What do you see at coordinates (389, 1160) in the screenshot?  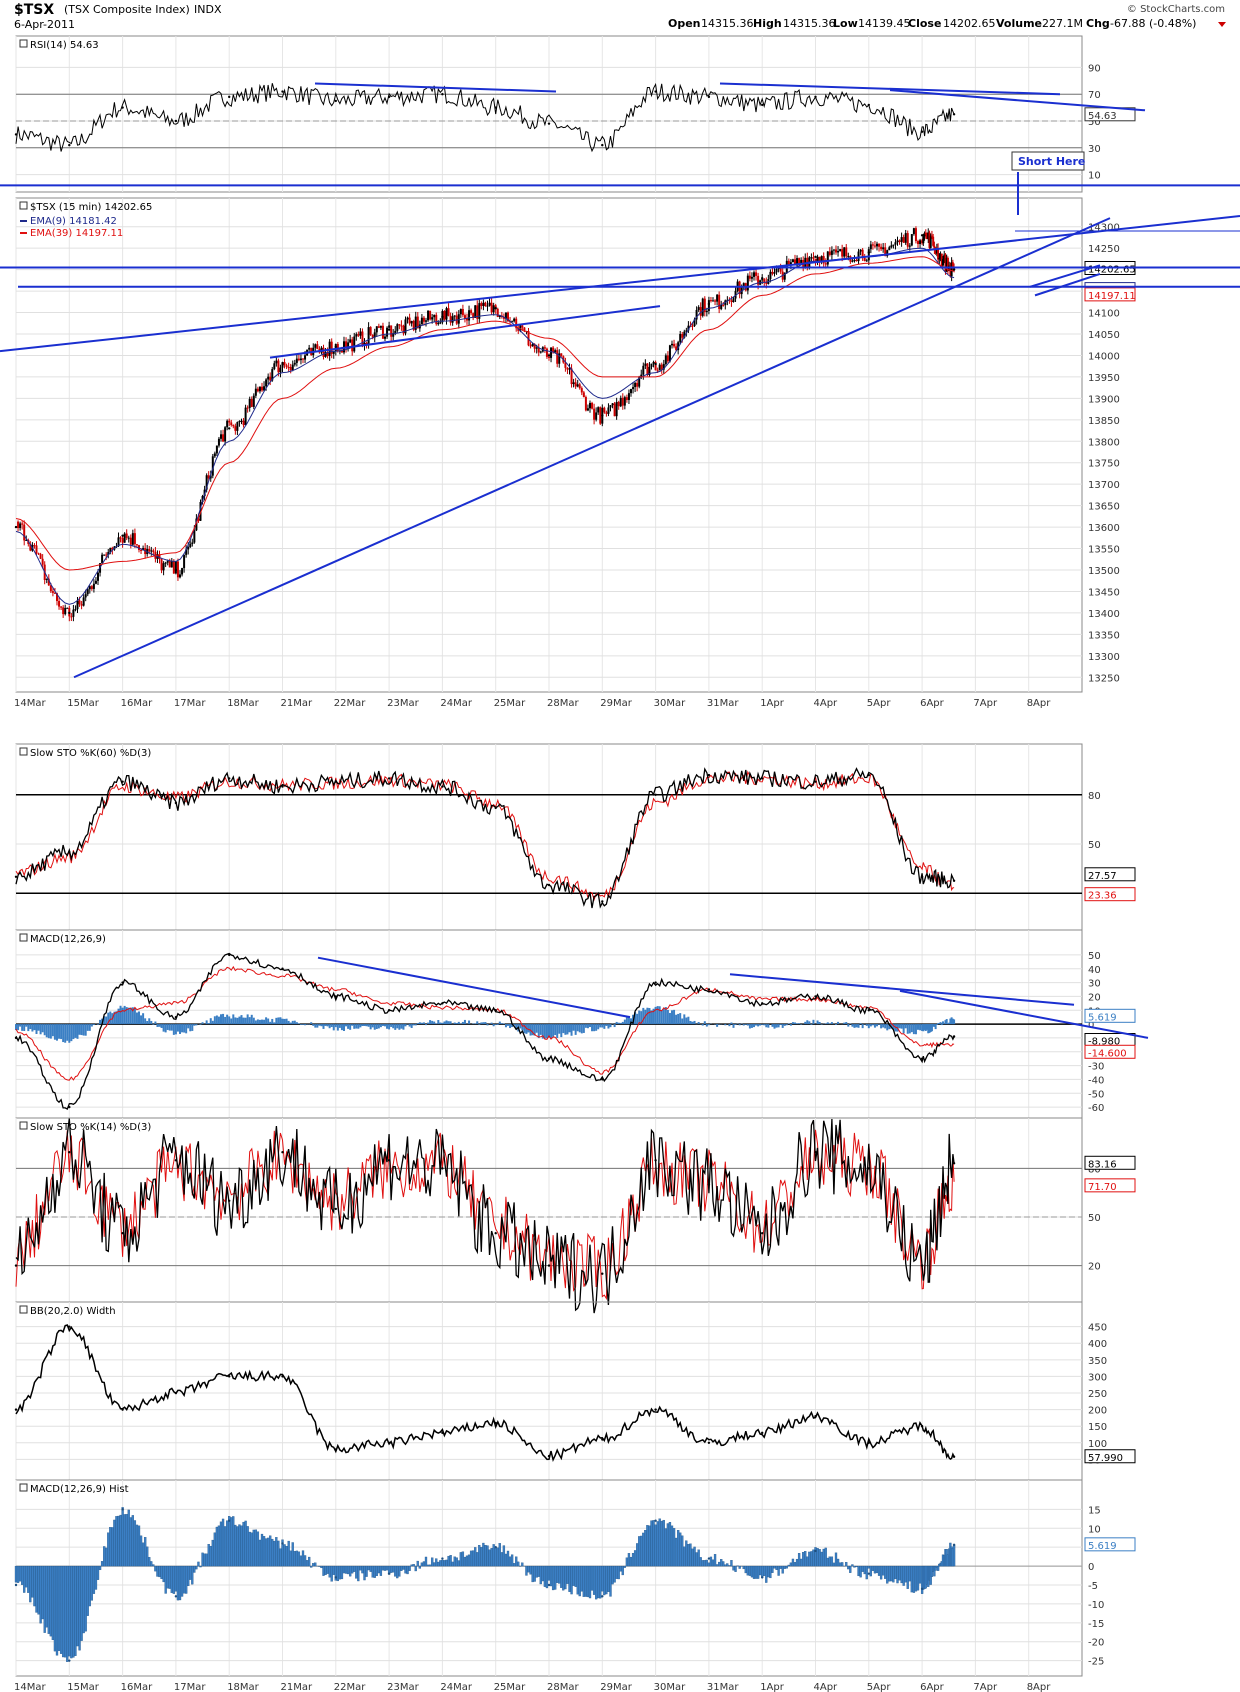 I see `sto14-point` at bounding box center [389, 1160].